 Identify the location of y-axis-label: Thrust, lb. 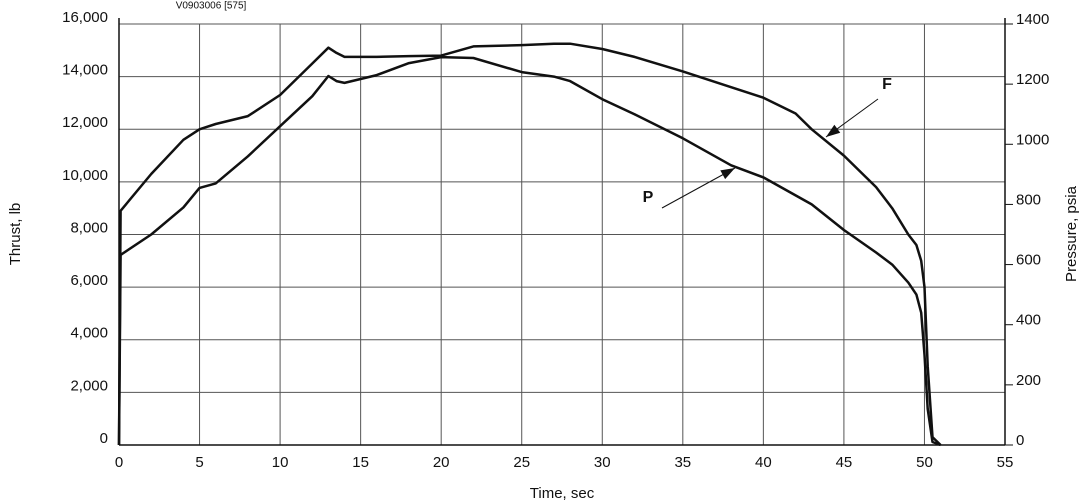
(15, 234).